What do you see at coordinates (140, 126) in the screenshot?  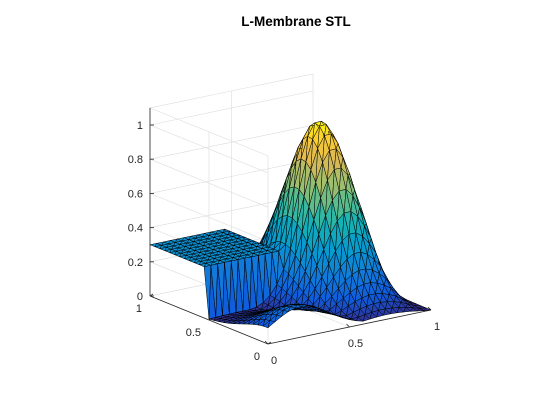 I see `z-tick-label: 1` at bounding box center [140, 126].